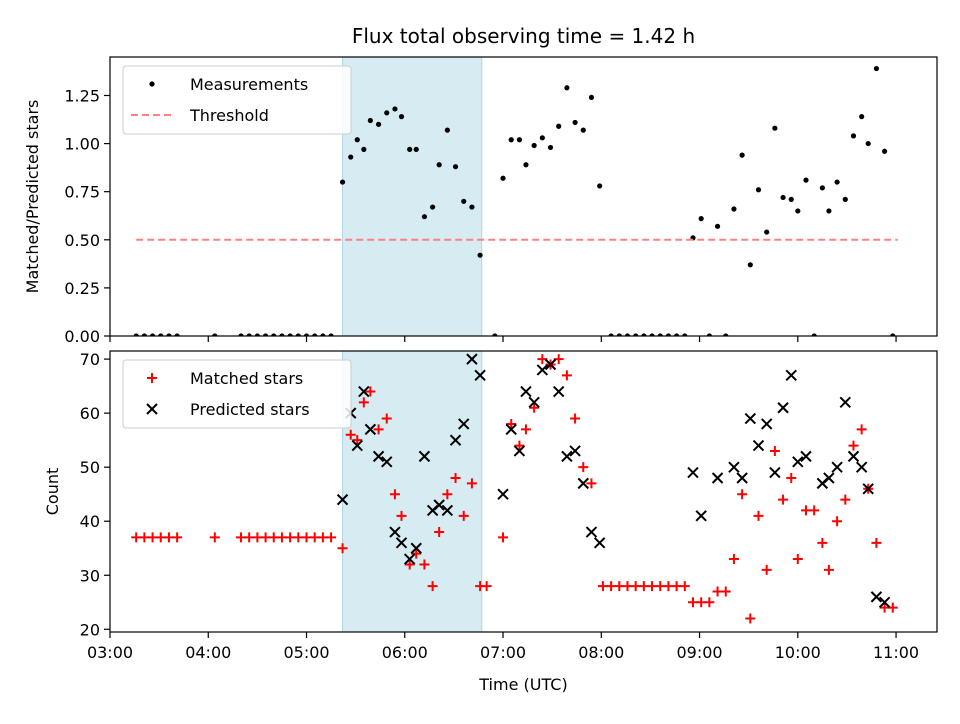 This screenshot has height=724, width=960. I want to click on y-tick-label: 0.00, so click(82, 336).